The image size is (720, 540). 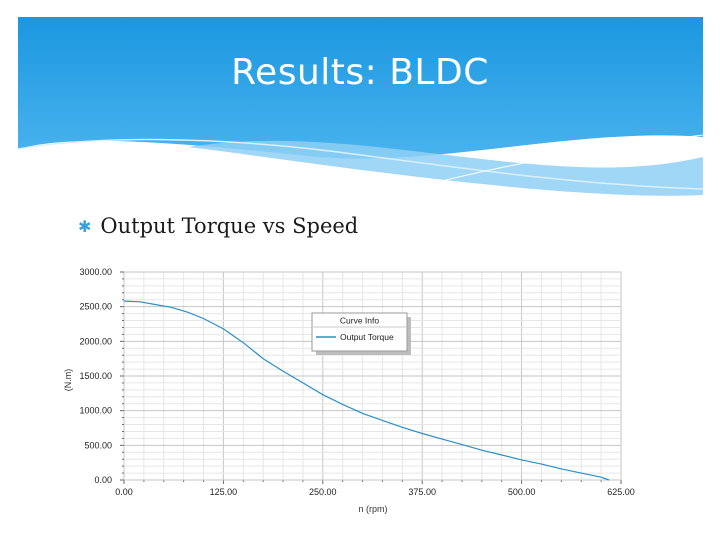 What do you see at coordinates (522, 492) in the screenshot?
I see `x-tick-label: 500.00` at bounding box center [522, 492].